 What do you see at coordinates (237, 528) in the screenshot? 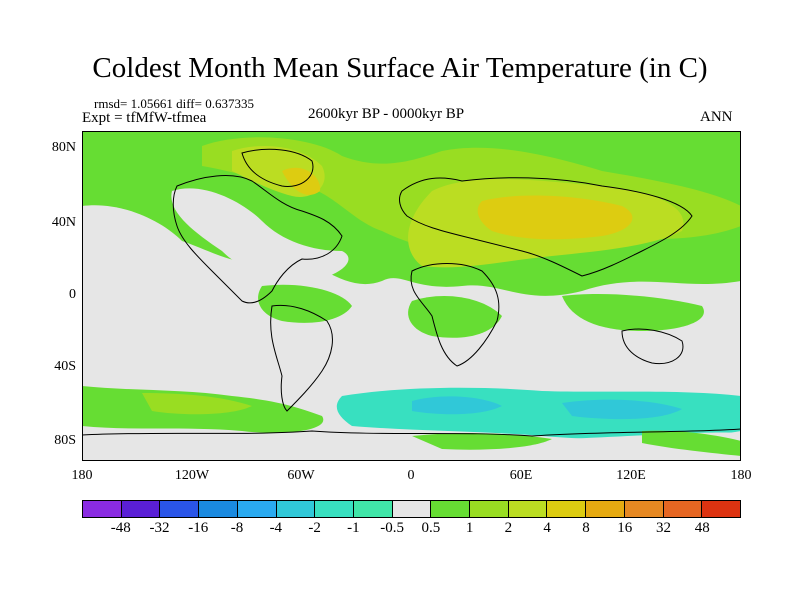
I see `colorbar-label: -8` at bounding box center [237, 528].